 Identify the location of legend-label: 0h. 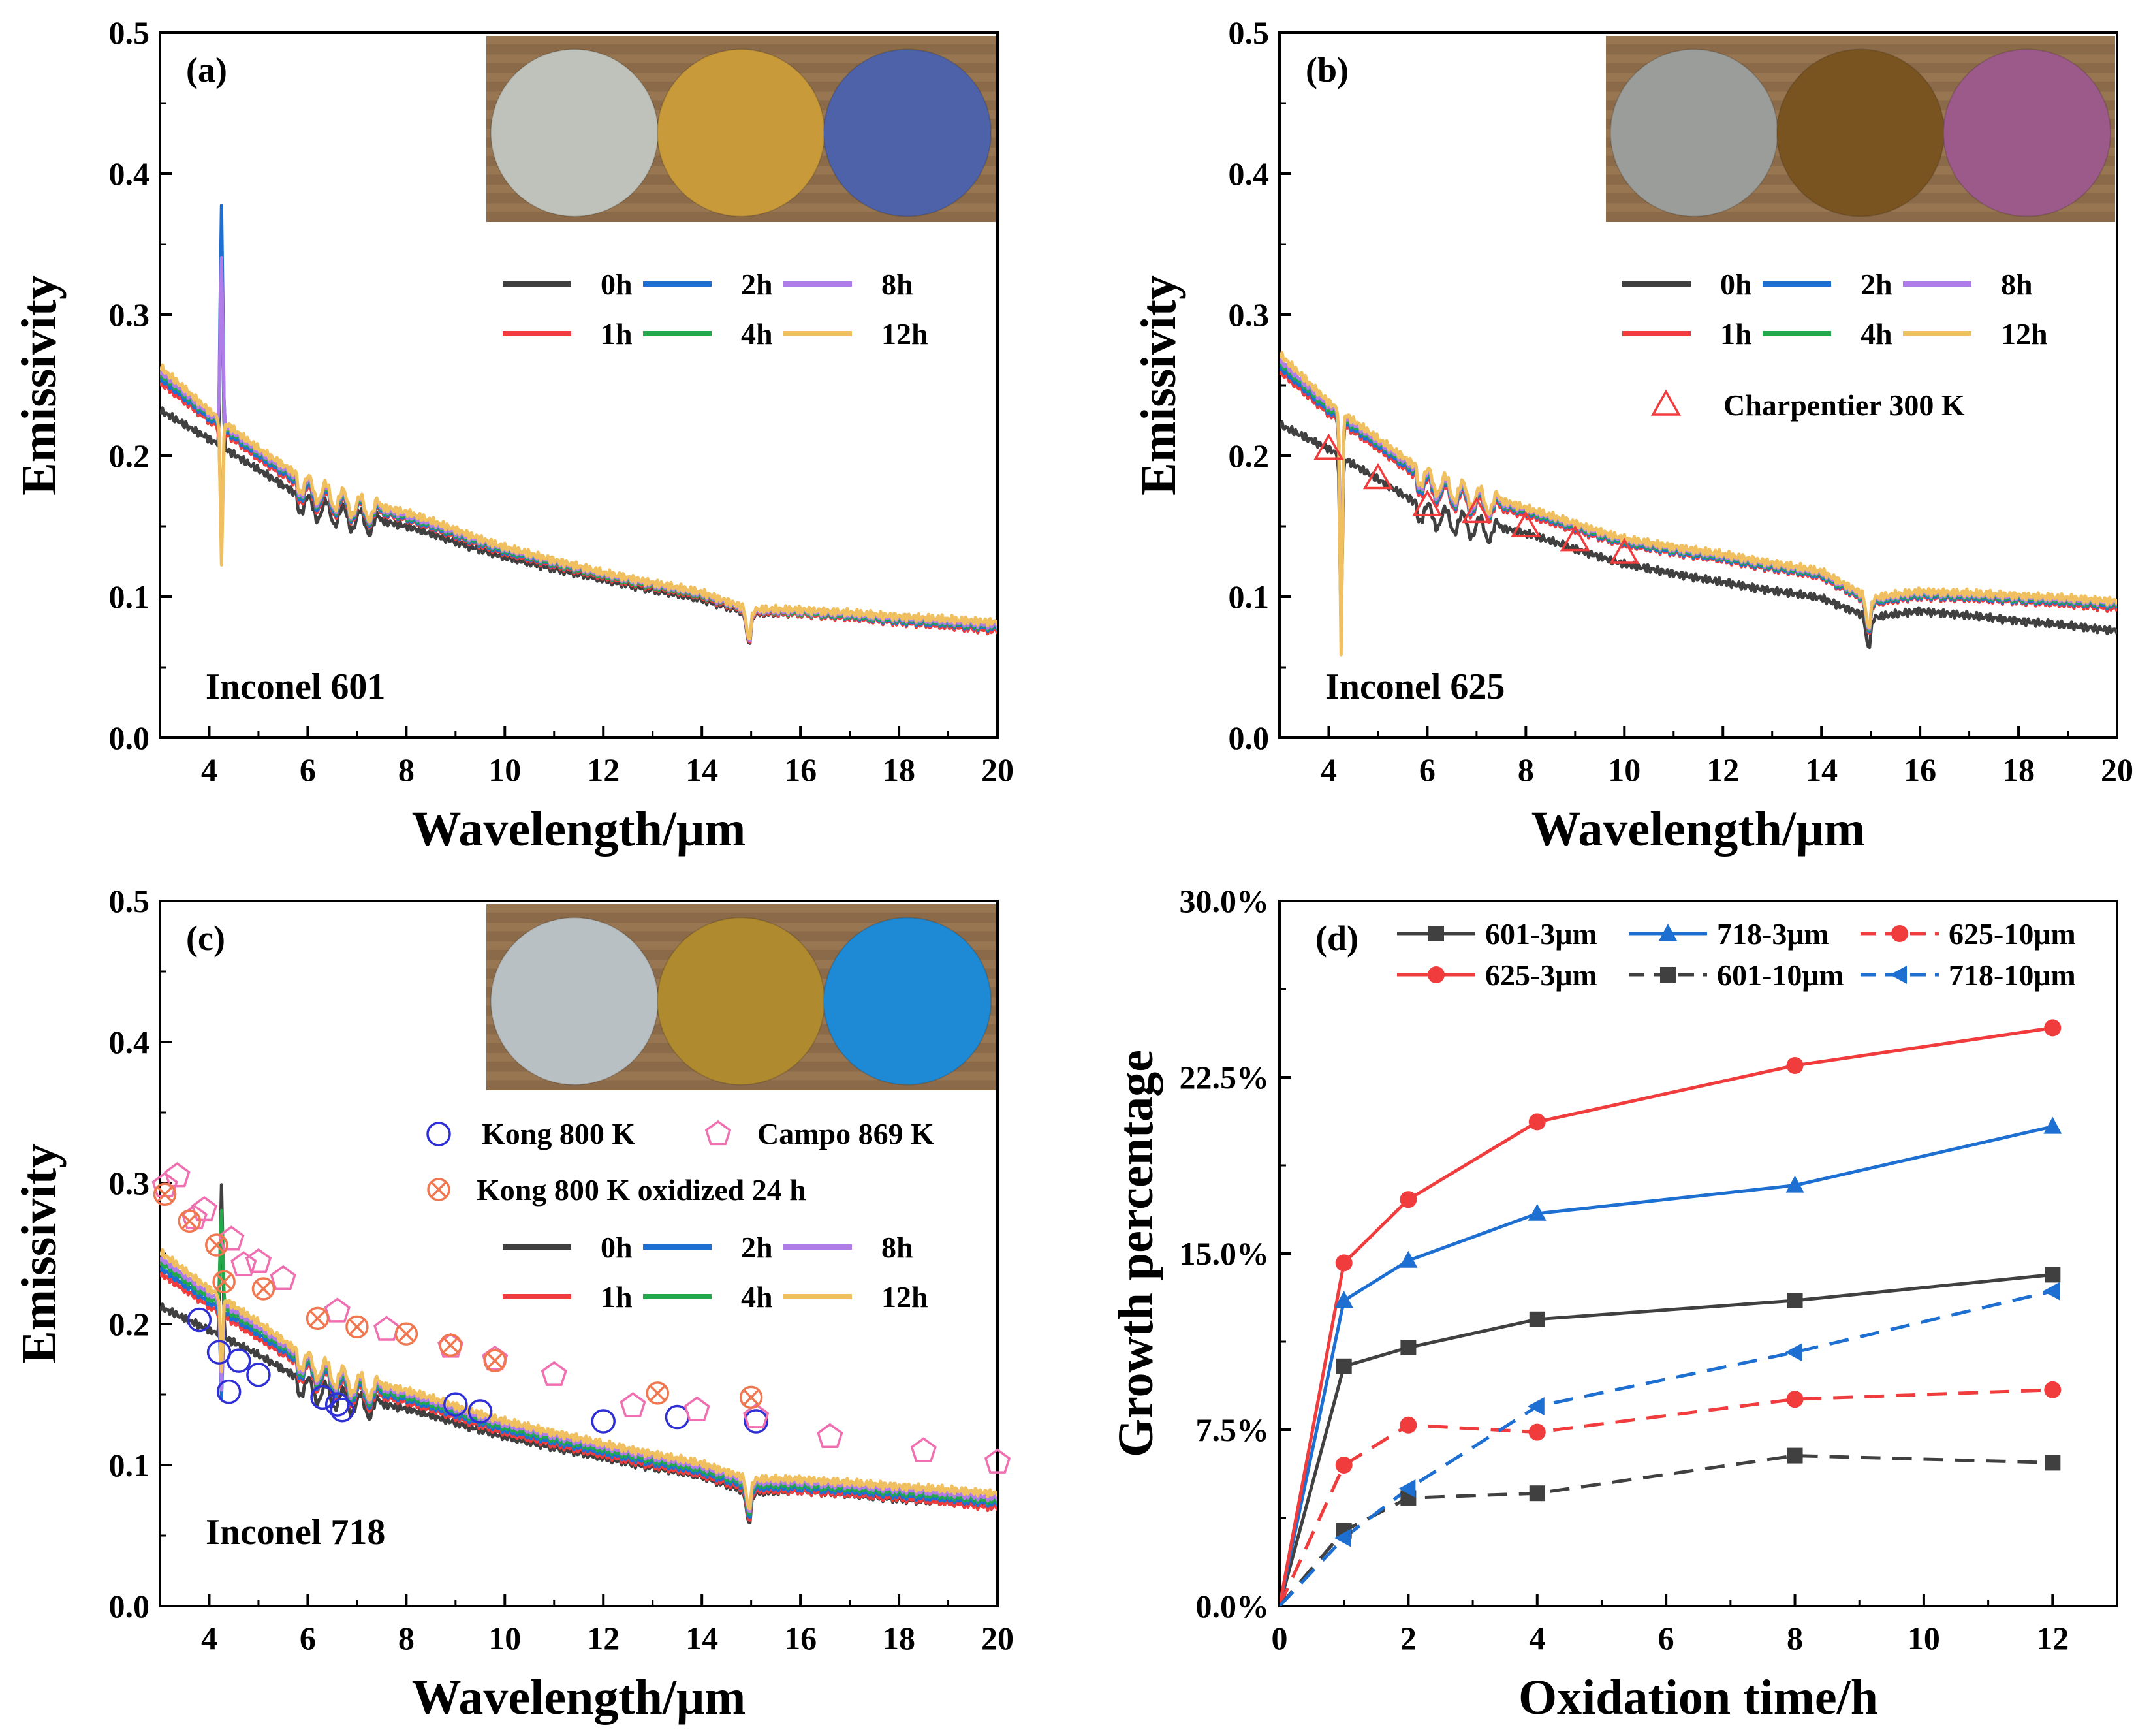
(617, 1247).